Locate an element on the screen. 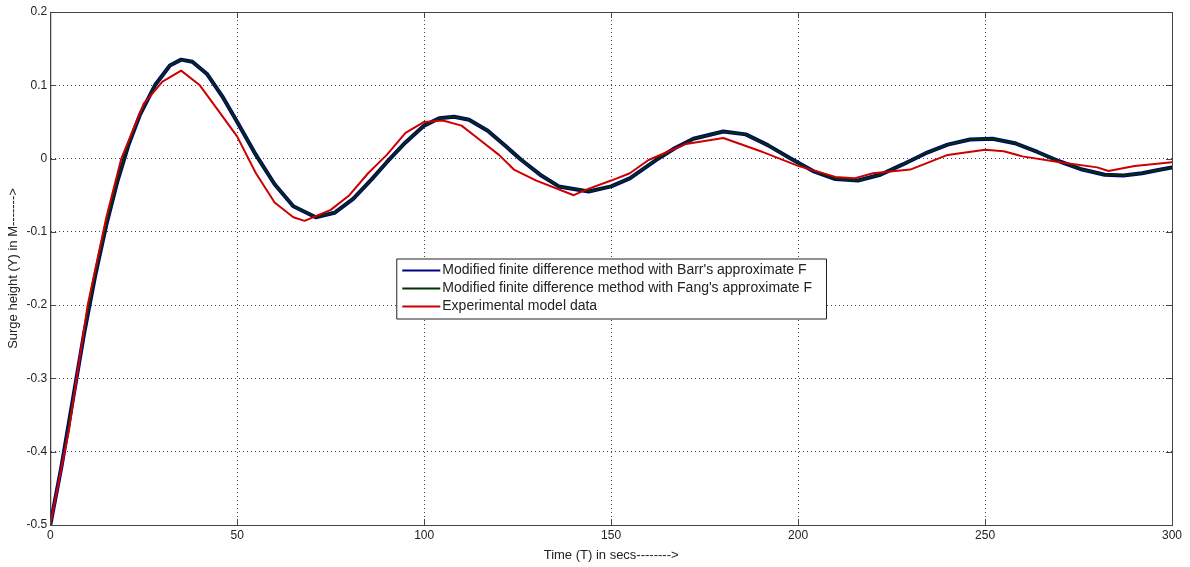 This screenshot has height=567, width=1190. y-tick-label: -0.2 is located at coordinates (37, 304).